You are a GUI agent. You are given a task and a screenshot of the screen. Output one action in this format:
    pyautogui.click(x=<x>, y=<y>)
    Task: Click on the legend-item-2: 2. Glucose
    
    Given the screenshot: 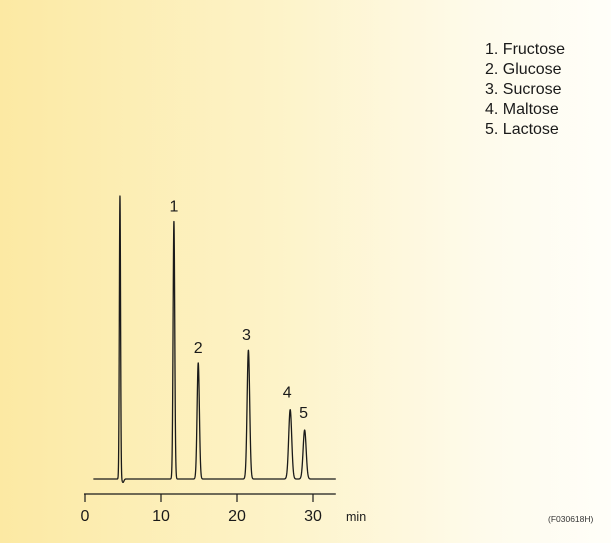 What is the action you would take?
    pyautogui.click(x=523, y=69)
    